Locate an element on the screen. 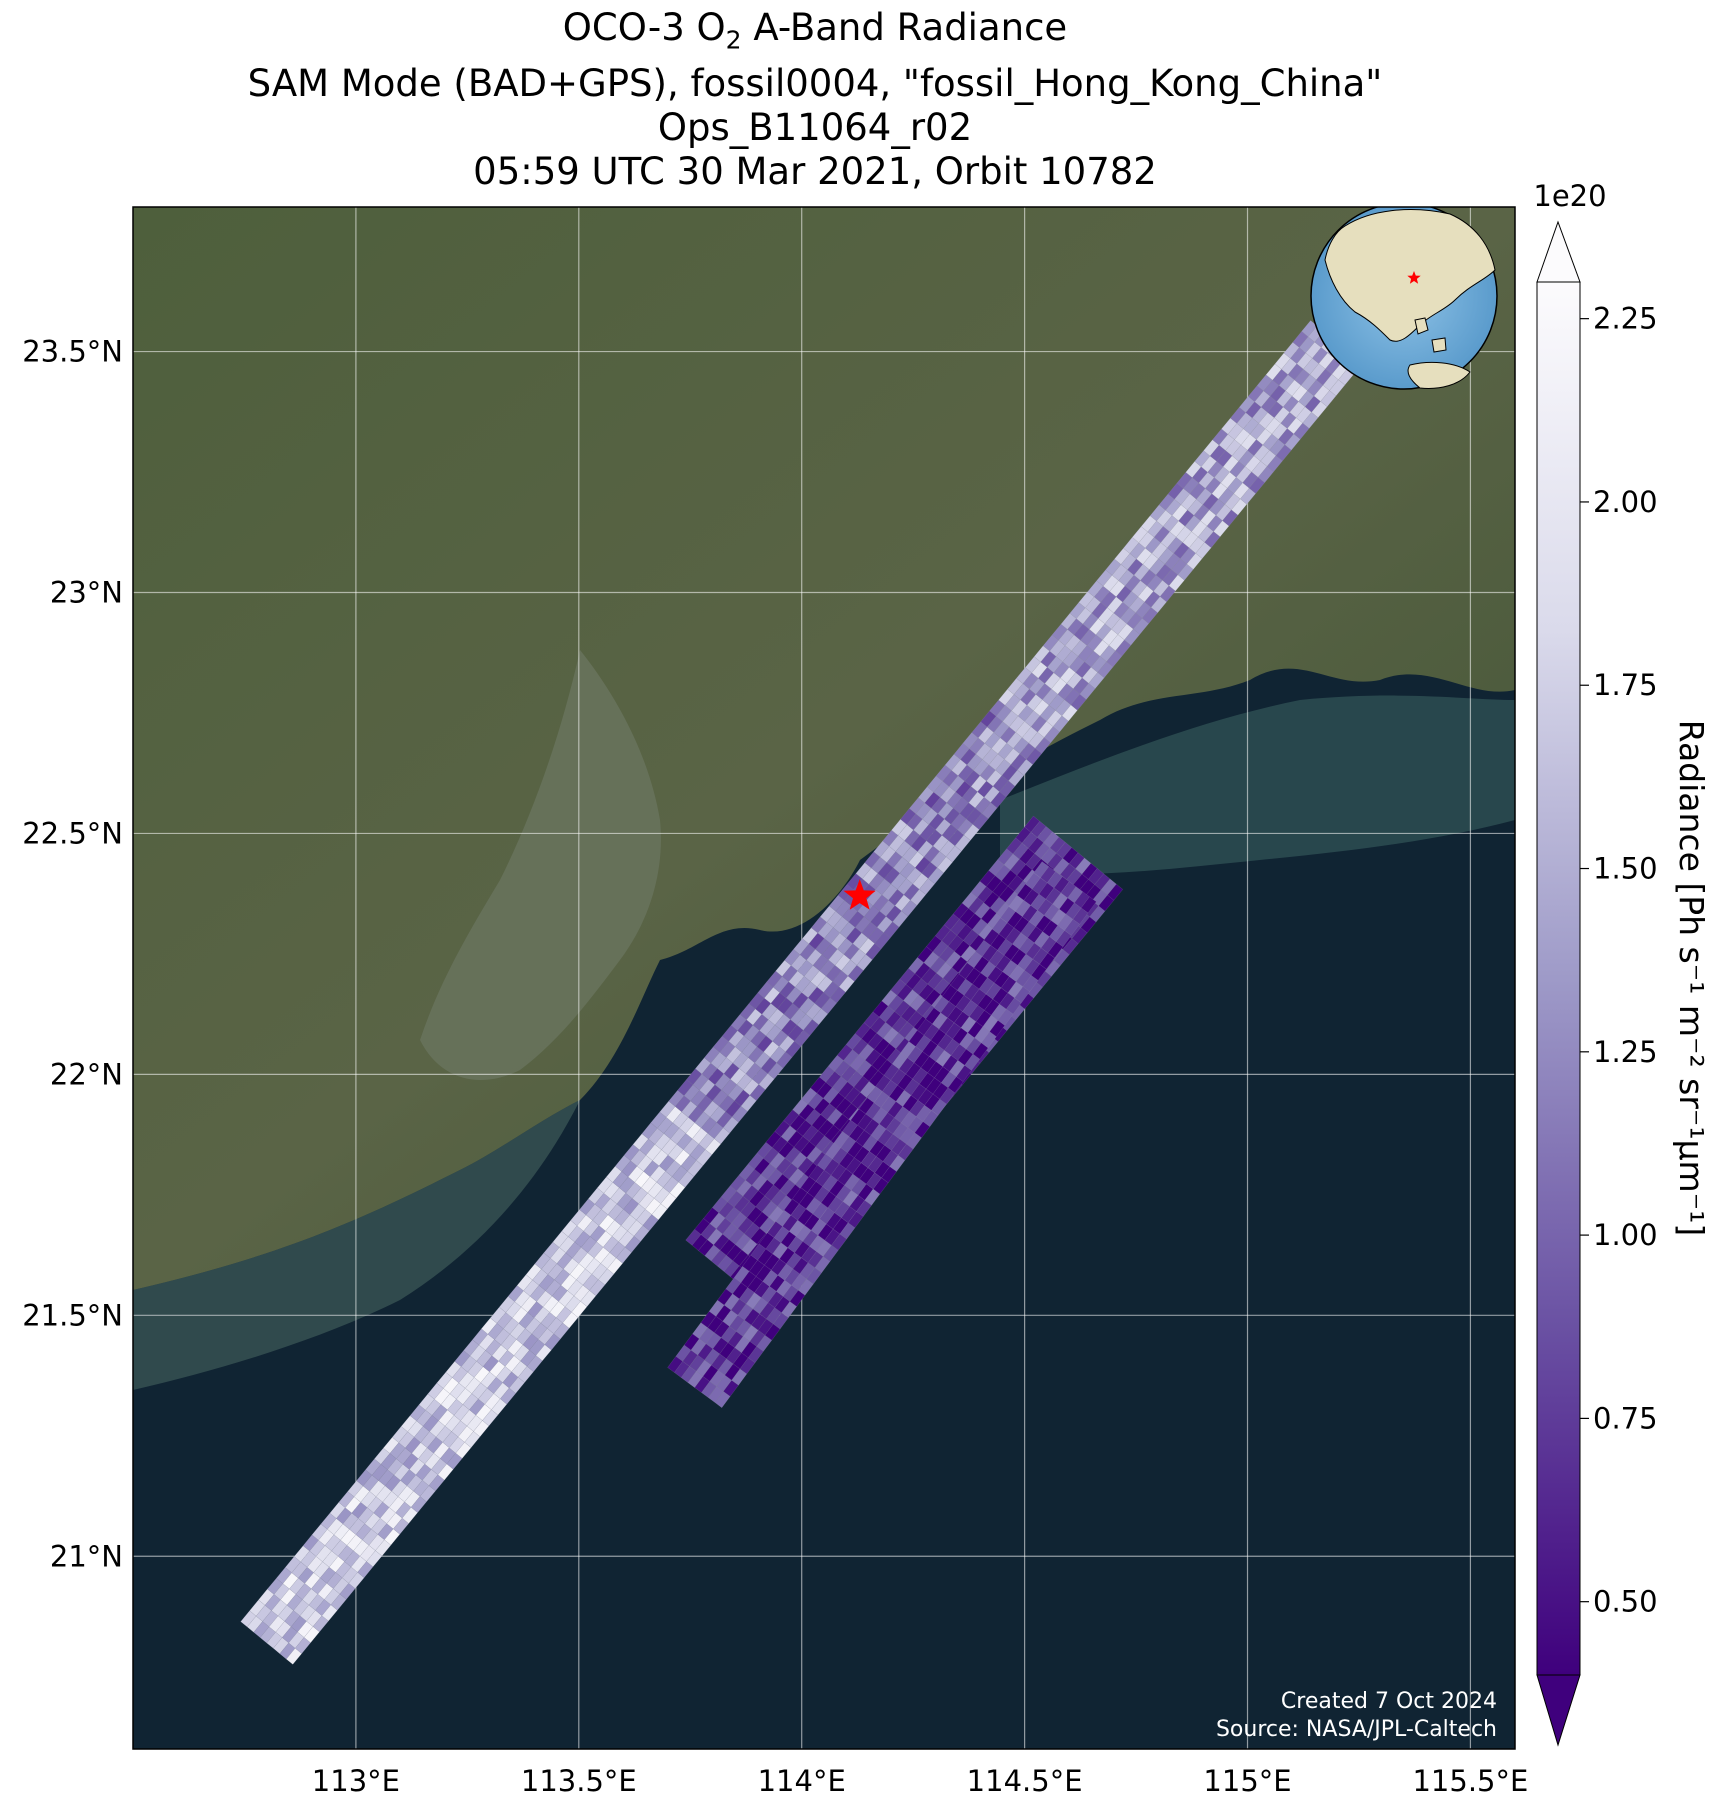 The height and width of the screenshot is (1796, 1715). longitude-ticks: 113°E 113.5°E 114°E 114.5°E 115°E 115.5°E is located at coordinates (920, 1780).